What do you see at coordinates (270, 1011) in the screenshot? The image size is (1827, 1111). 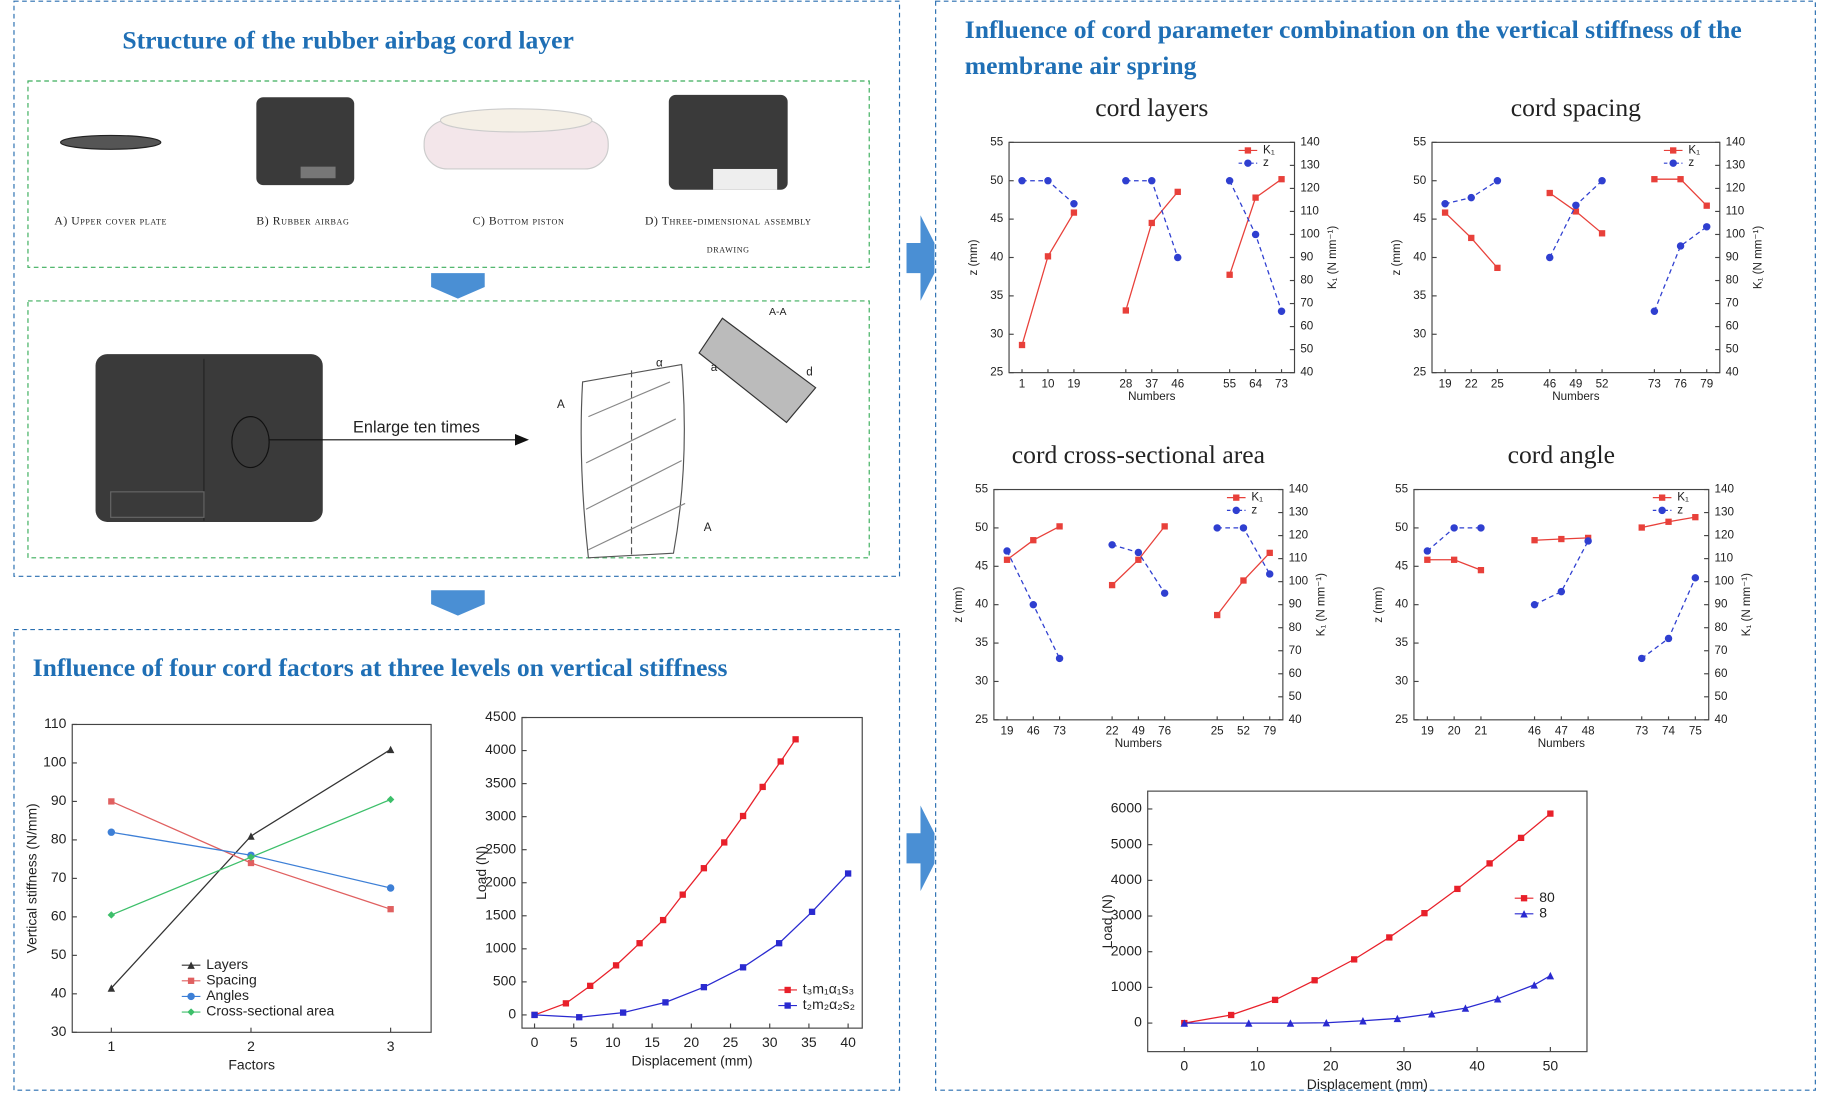 I see `legend-label: Cross-sectional area` at bounding box center [270, 1011].